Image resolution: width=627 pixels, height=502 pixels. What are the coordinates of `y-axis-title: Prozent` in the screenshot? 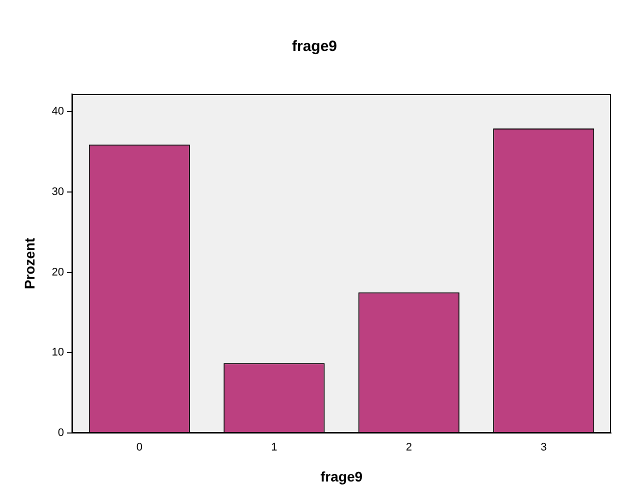 It's located at (29, 263).